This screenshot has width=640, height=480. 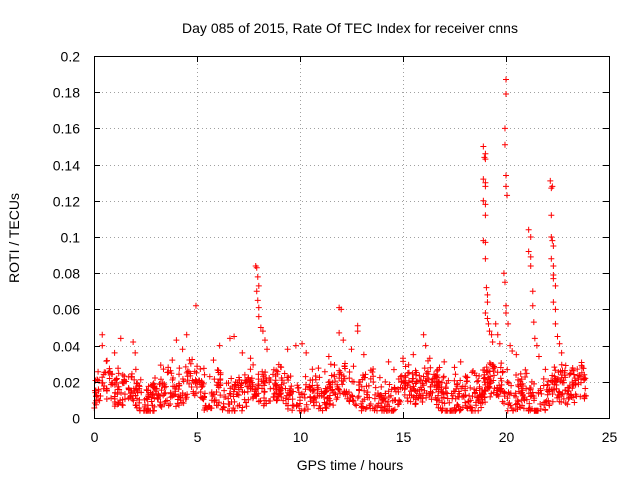 I want to click on y-tick-label: 0.14, so click(x=66, y=166).